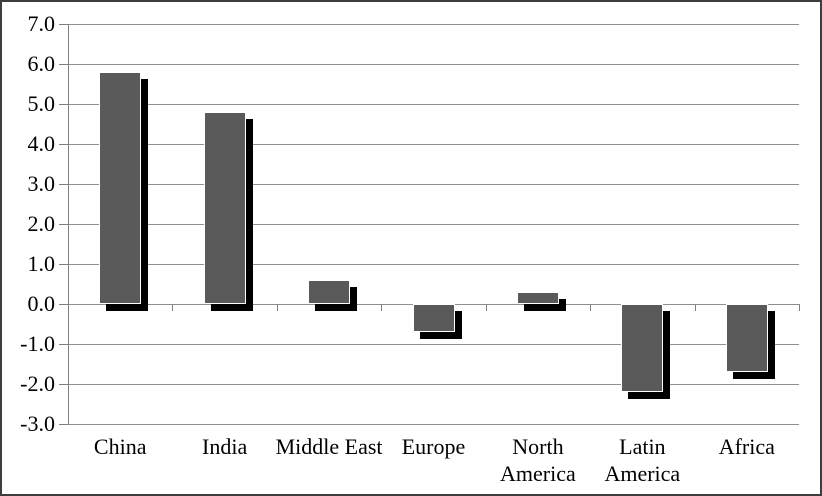 This screenshot has width=822, height=496. What do you see at coordinates (120, 446) in the screenshot?
I see `x-category-label: China` at bounding box center [120, 446].